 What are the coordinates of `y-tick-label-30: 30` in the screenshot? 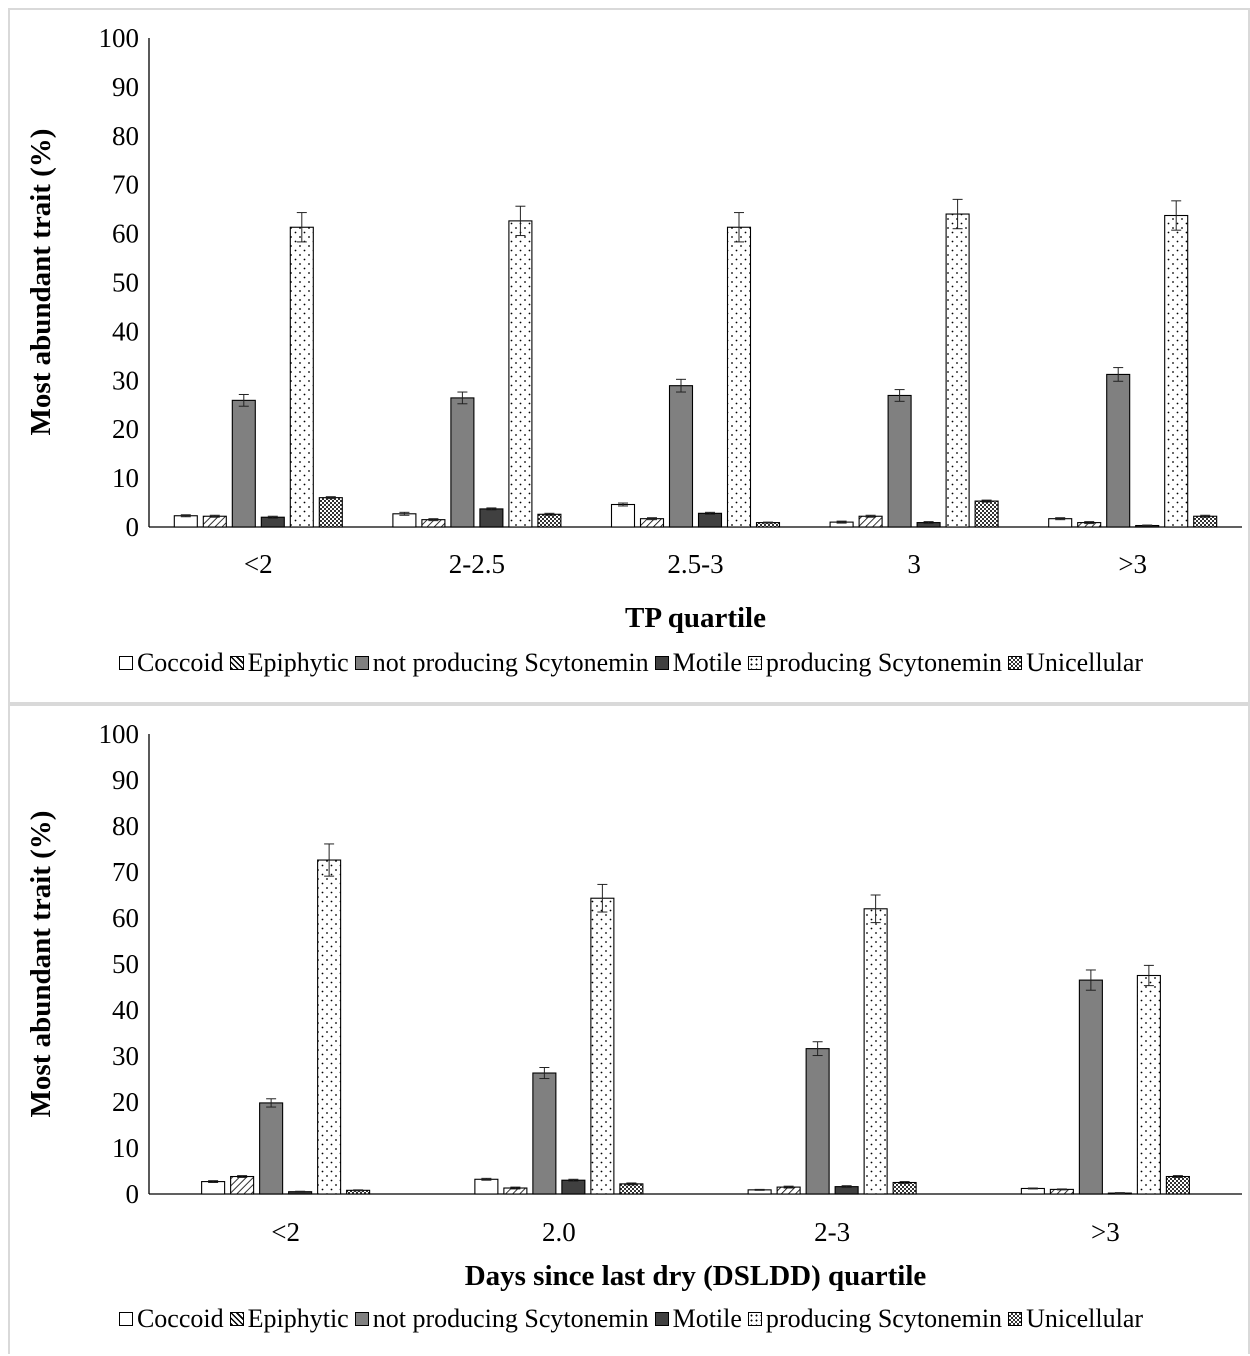 It's located at (125, 380).